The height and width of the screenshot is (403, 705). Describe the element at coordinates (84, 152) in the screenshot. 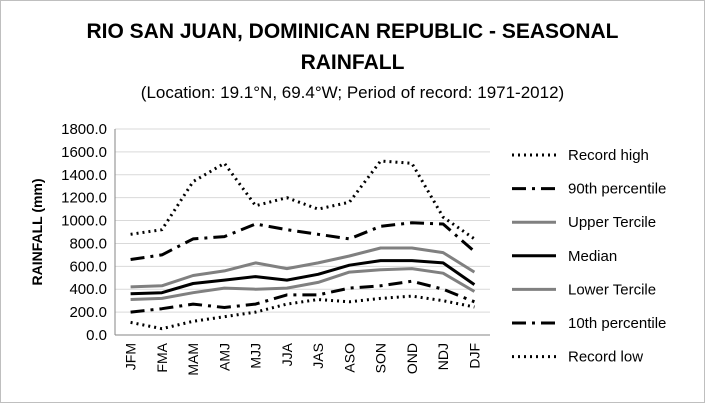

I see `y-tick-label: 1600.0` at that location.